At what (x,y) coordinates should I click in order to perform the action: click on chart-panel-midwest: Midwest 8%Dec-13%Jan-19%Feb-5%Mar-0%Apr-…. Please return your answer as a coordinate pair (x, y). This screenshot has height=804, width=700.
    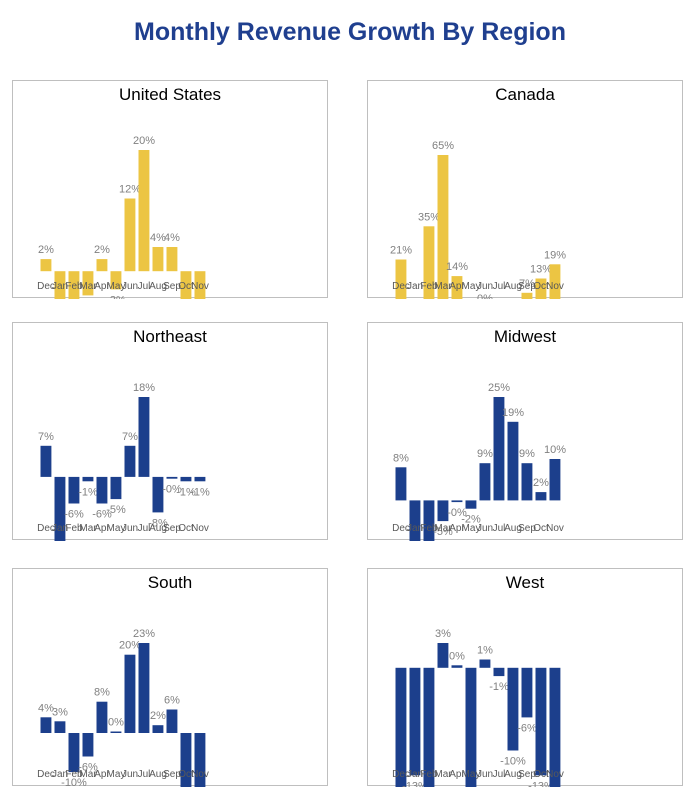
    Looking at the image, I should click on (525, 431).